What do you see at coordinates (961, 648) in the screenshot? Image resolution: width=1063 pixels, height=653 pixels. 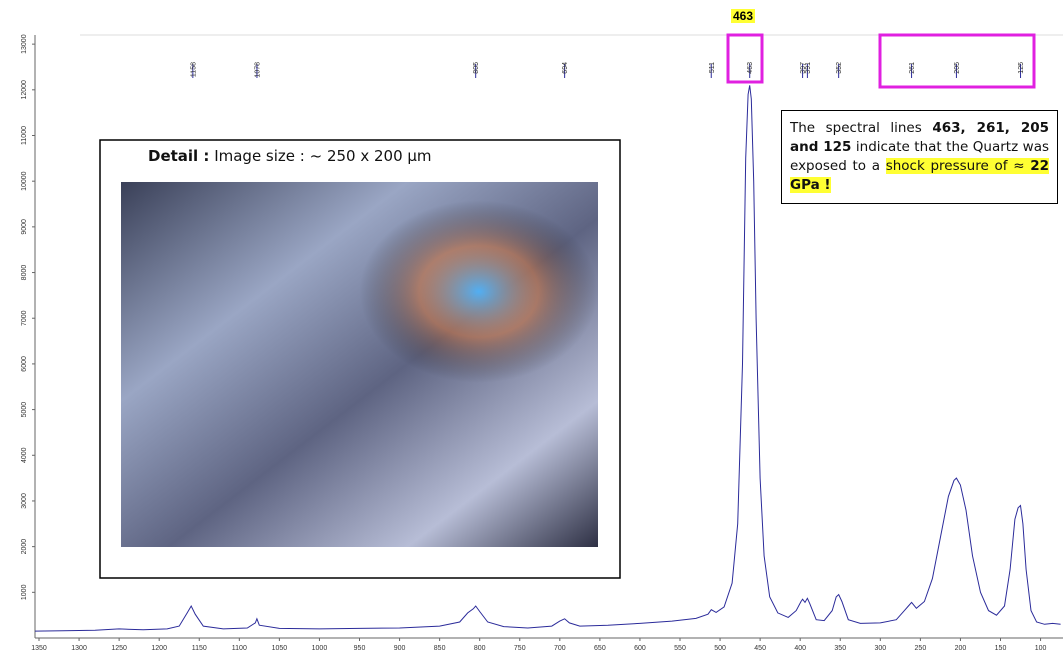 I see `x-tick-label: 200` at bounding box center [961, 648].